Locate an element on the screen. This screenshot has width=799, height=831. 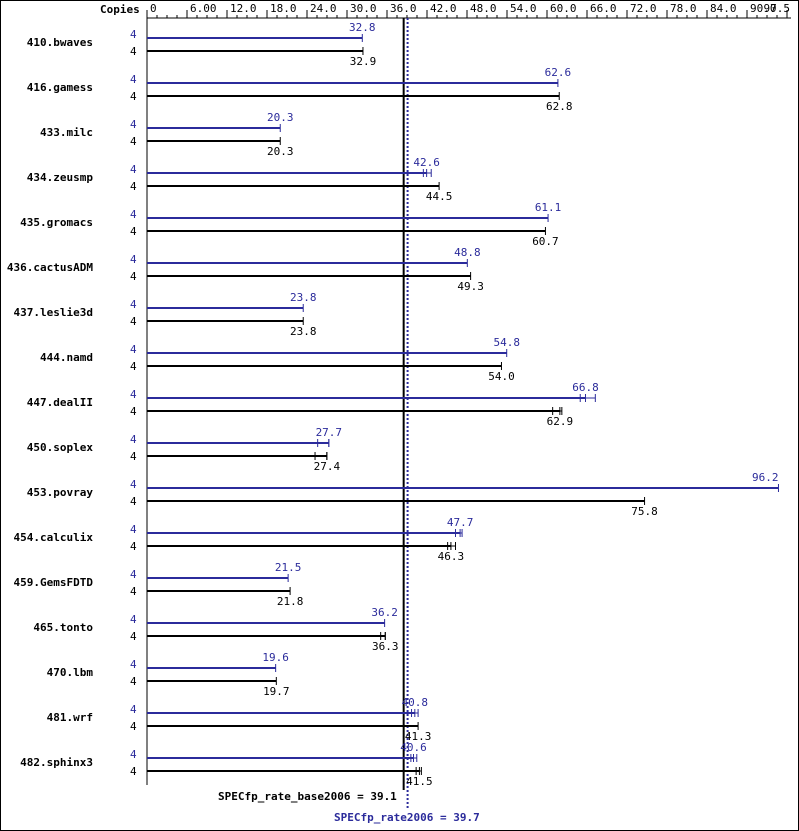
x-tick-label: 72.0 is located at coordinates (643, 8).